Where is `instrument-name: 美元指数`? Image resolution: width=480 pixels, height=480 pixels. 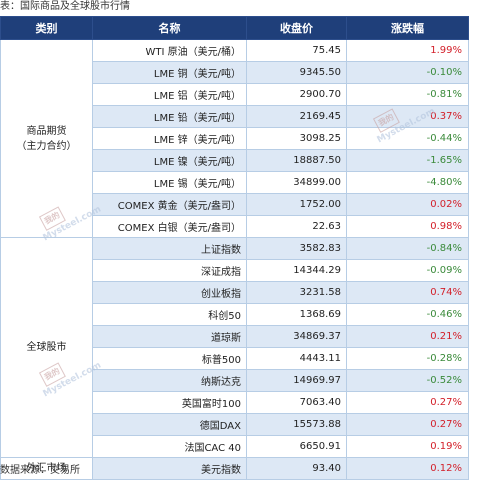
instrument-name: 美元指数 is located at coordinates (169, 468).